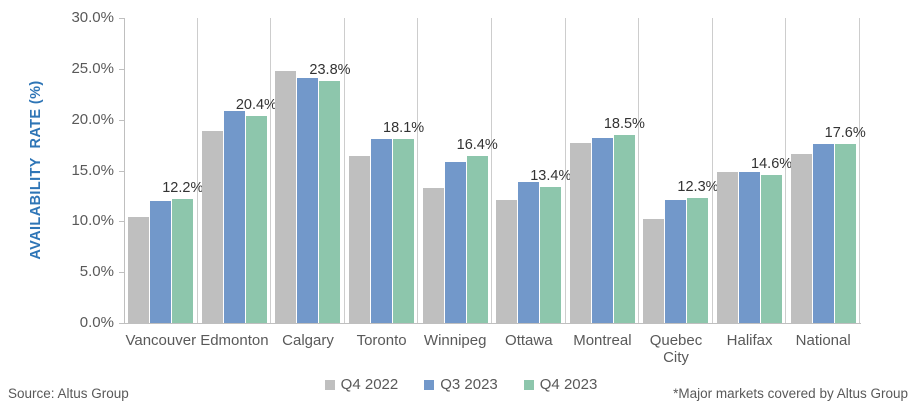 This screenshot has width=922, height=415. I want to click on x-axis-label: Montreal, so click(602, 340).